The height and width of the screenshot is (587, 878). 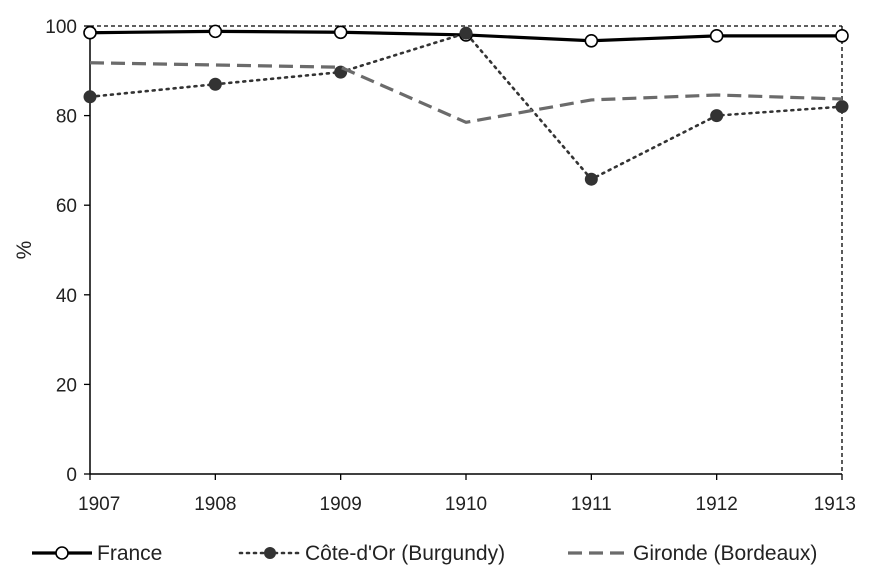 What do you see at coordinates (215, 504) in the screenshot?
I see `x-tick-label: 1908` at bounding box center [215, 504].